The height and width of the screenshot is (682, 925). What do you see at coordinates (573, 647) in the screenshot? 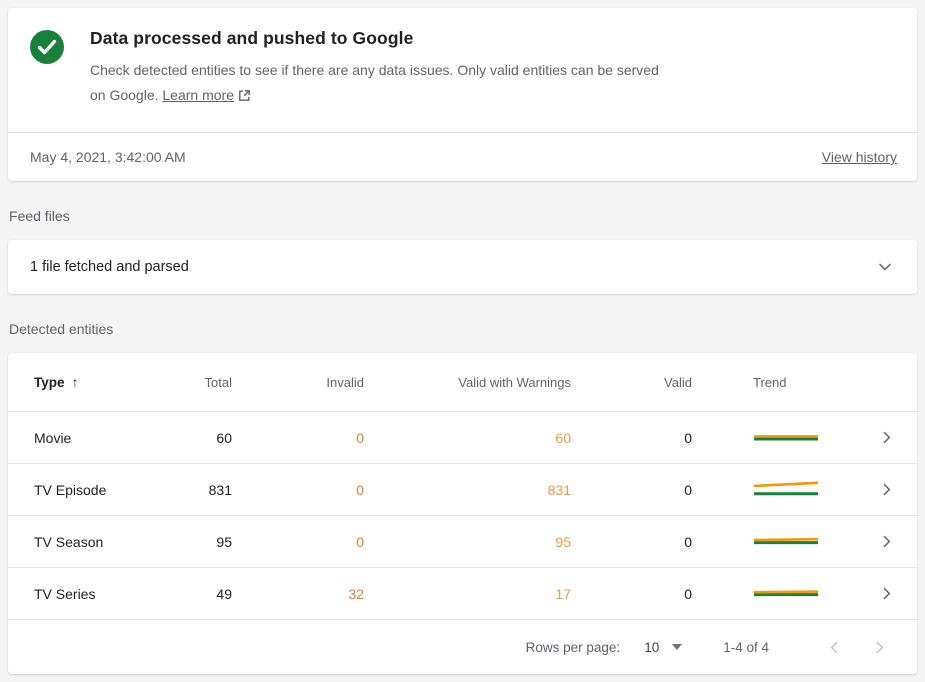
I see `rows-per-page-label: Rows per page:` at bounding box center [573, 647].